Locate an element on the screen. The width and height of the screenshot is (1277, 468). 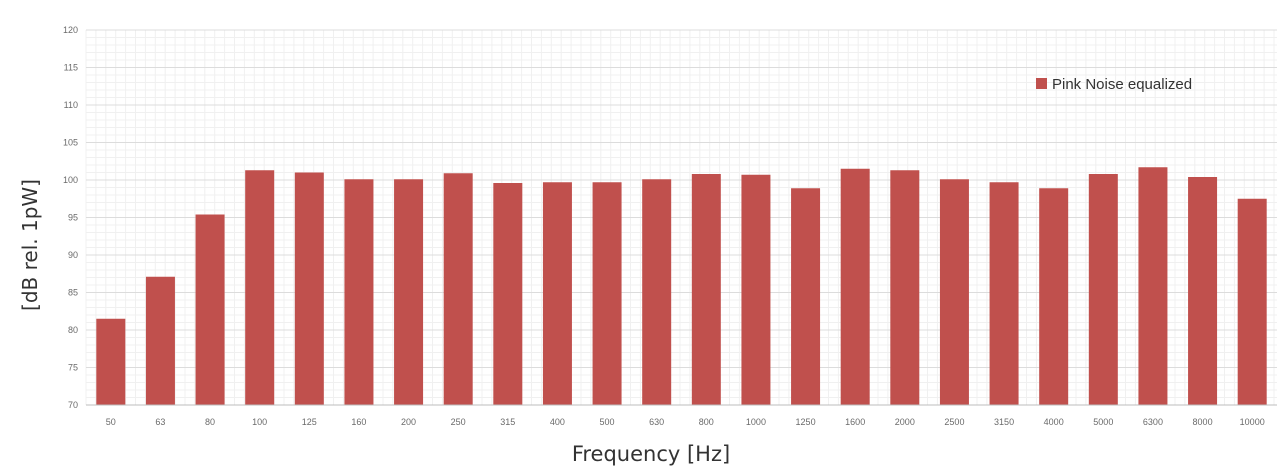
y-tick-label: 115 is located at coordinates (71, 68).